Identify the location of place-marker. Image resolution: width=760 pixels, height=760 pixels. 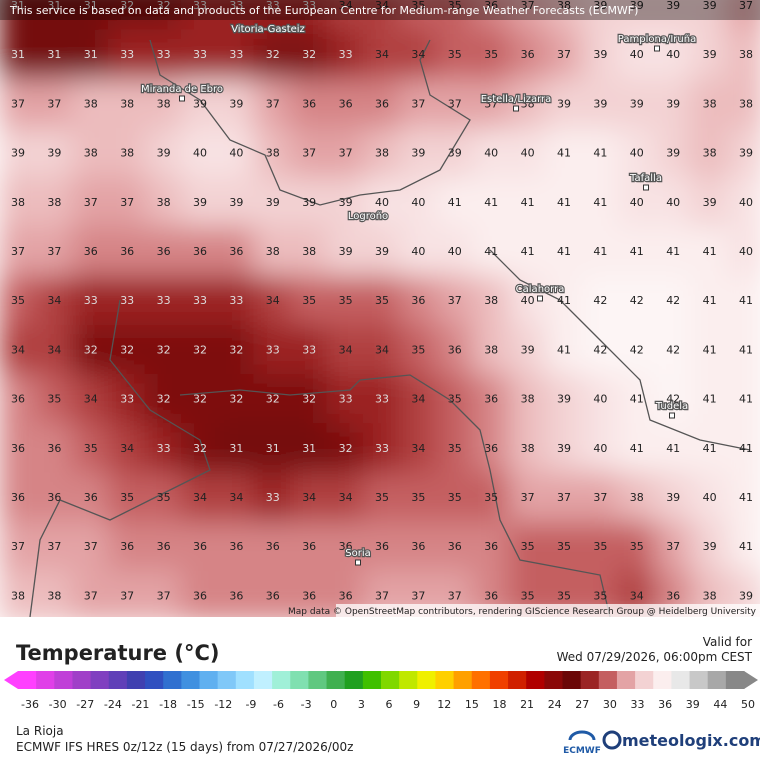
(182, 98).